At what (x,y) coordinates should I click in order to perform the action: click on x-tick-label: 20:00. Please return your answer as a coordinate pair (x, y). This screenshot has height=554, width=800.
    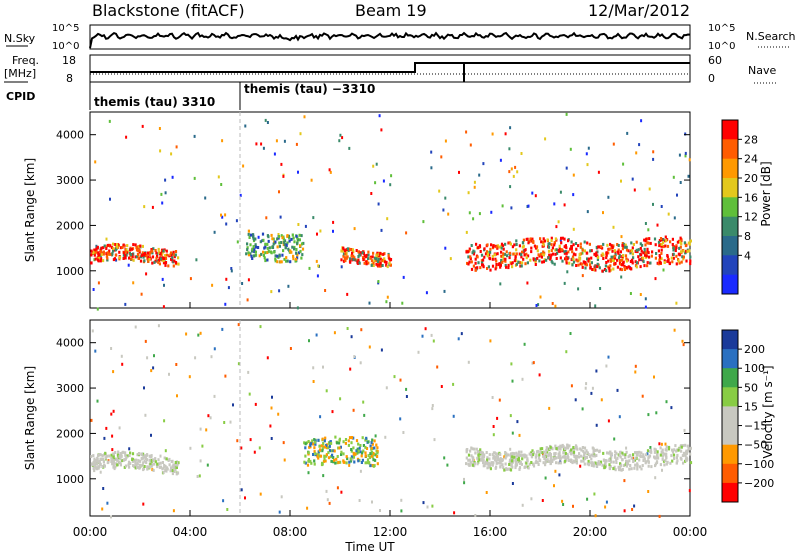
    Looking at the image, I should click on (590, 532).